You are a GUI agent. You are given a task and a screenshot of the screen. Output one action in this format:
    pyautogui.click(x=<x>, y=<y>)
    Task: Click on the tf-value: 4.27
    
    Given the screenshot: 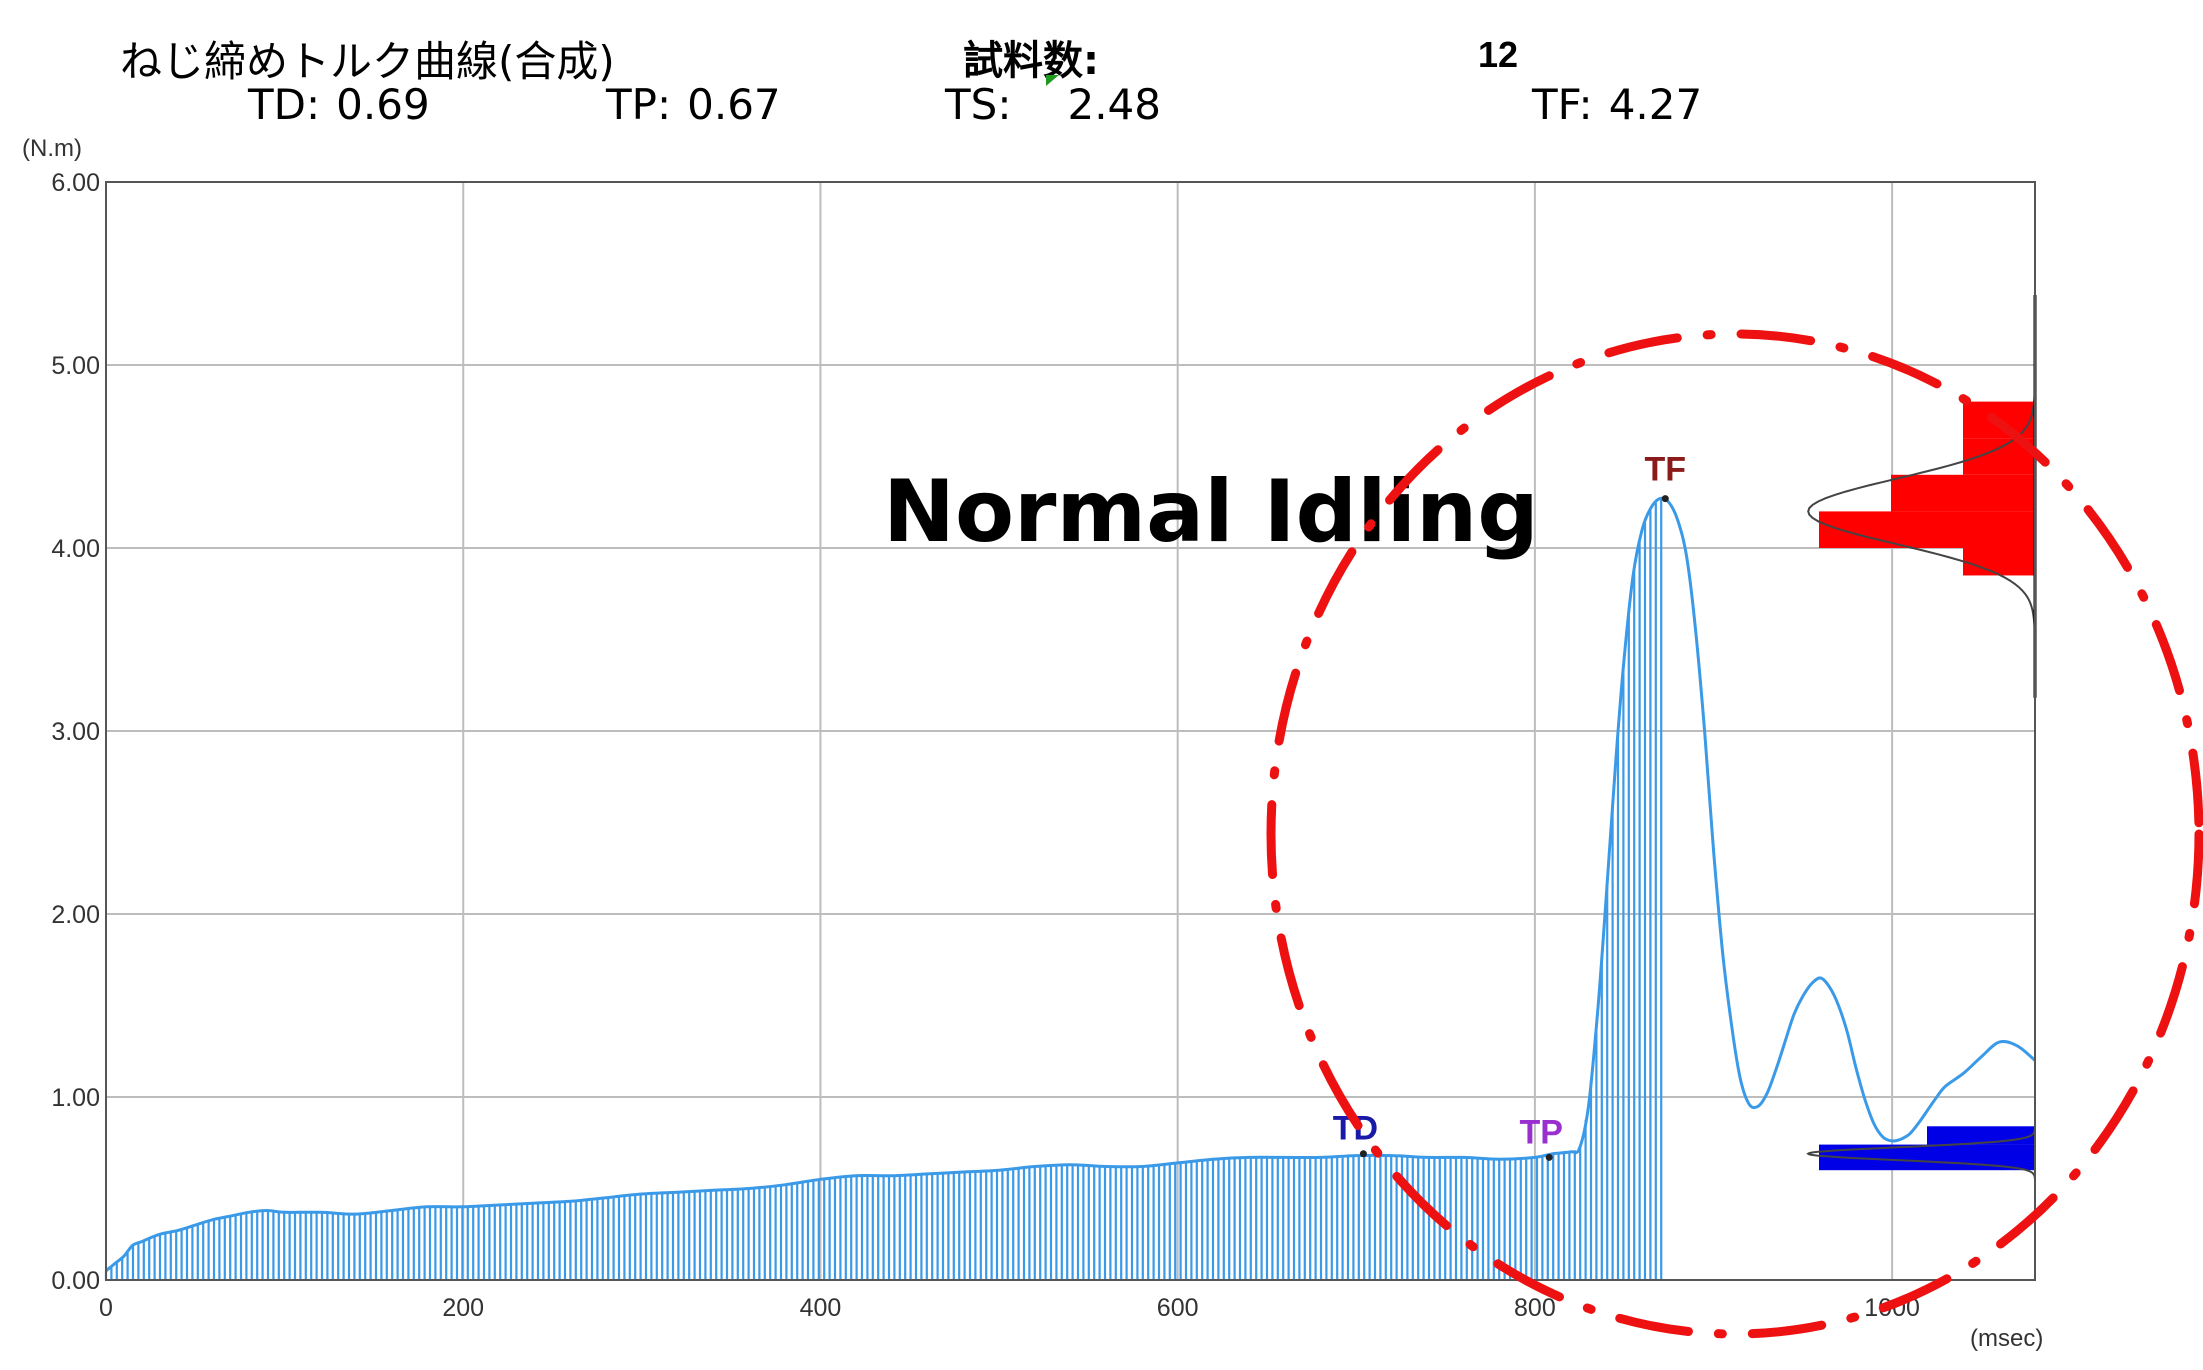 What is the action you would take?
    pyautogui.click(x=1655, y=104)
    